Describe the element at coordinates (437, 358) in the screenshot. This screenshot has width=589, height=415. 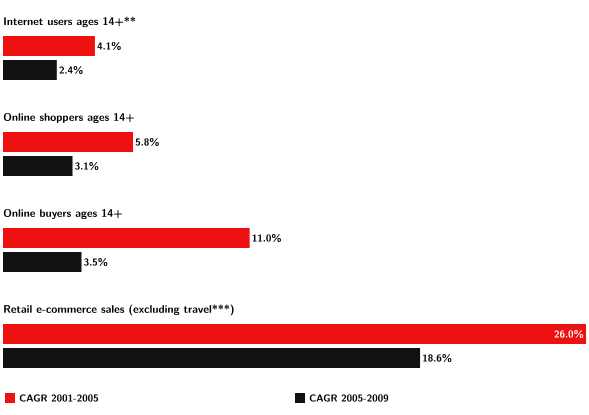
I see `data-label: 18.6%` at that location.